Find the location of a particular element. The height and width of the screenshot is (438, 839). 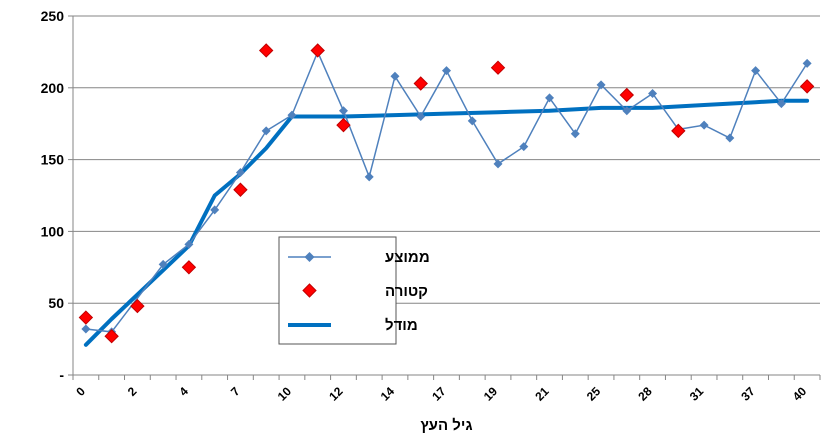

legend-avg-marker is located at coordinates (309, 257).